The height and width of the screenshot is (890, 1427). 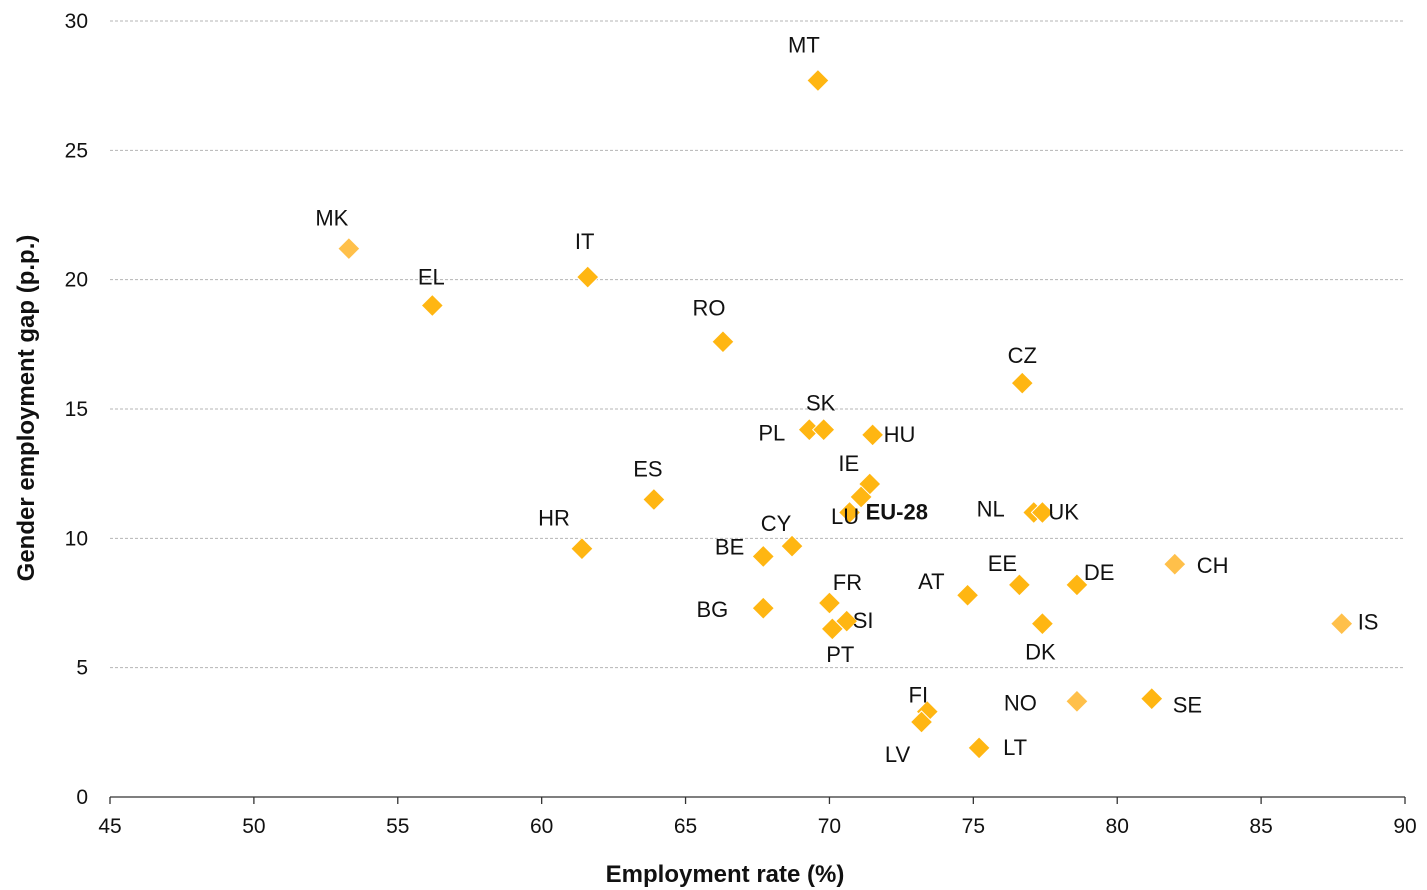 I want to click on x-tick-label: 85, so click(x=1260, y=826).